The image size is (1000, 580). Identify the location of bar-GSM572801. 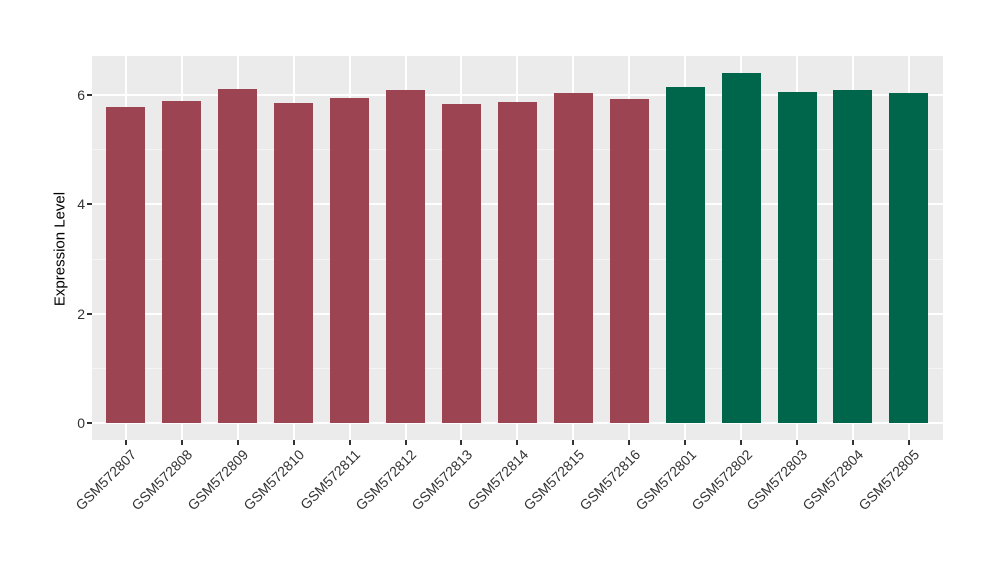
(685, 255).